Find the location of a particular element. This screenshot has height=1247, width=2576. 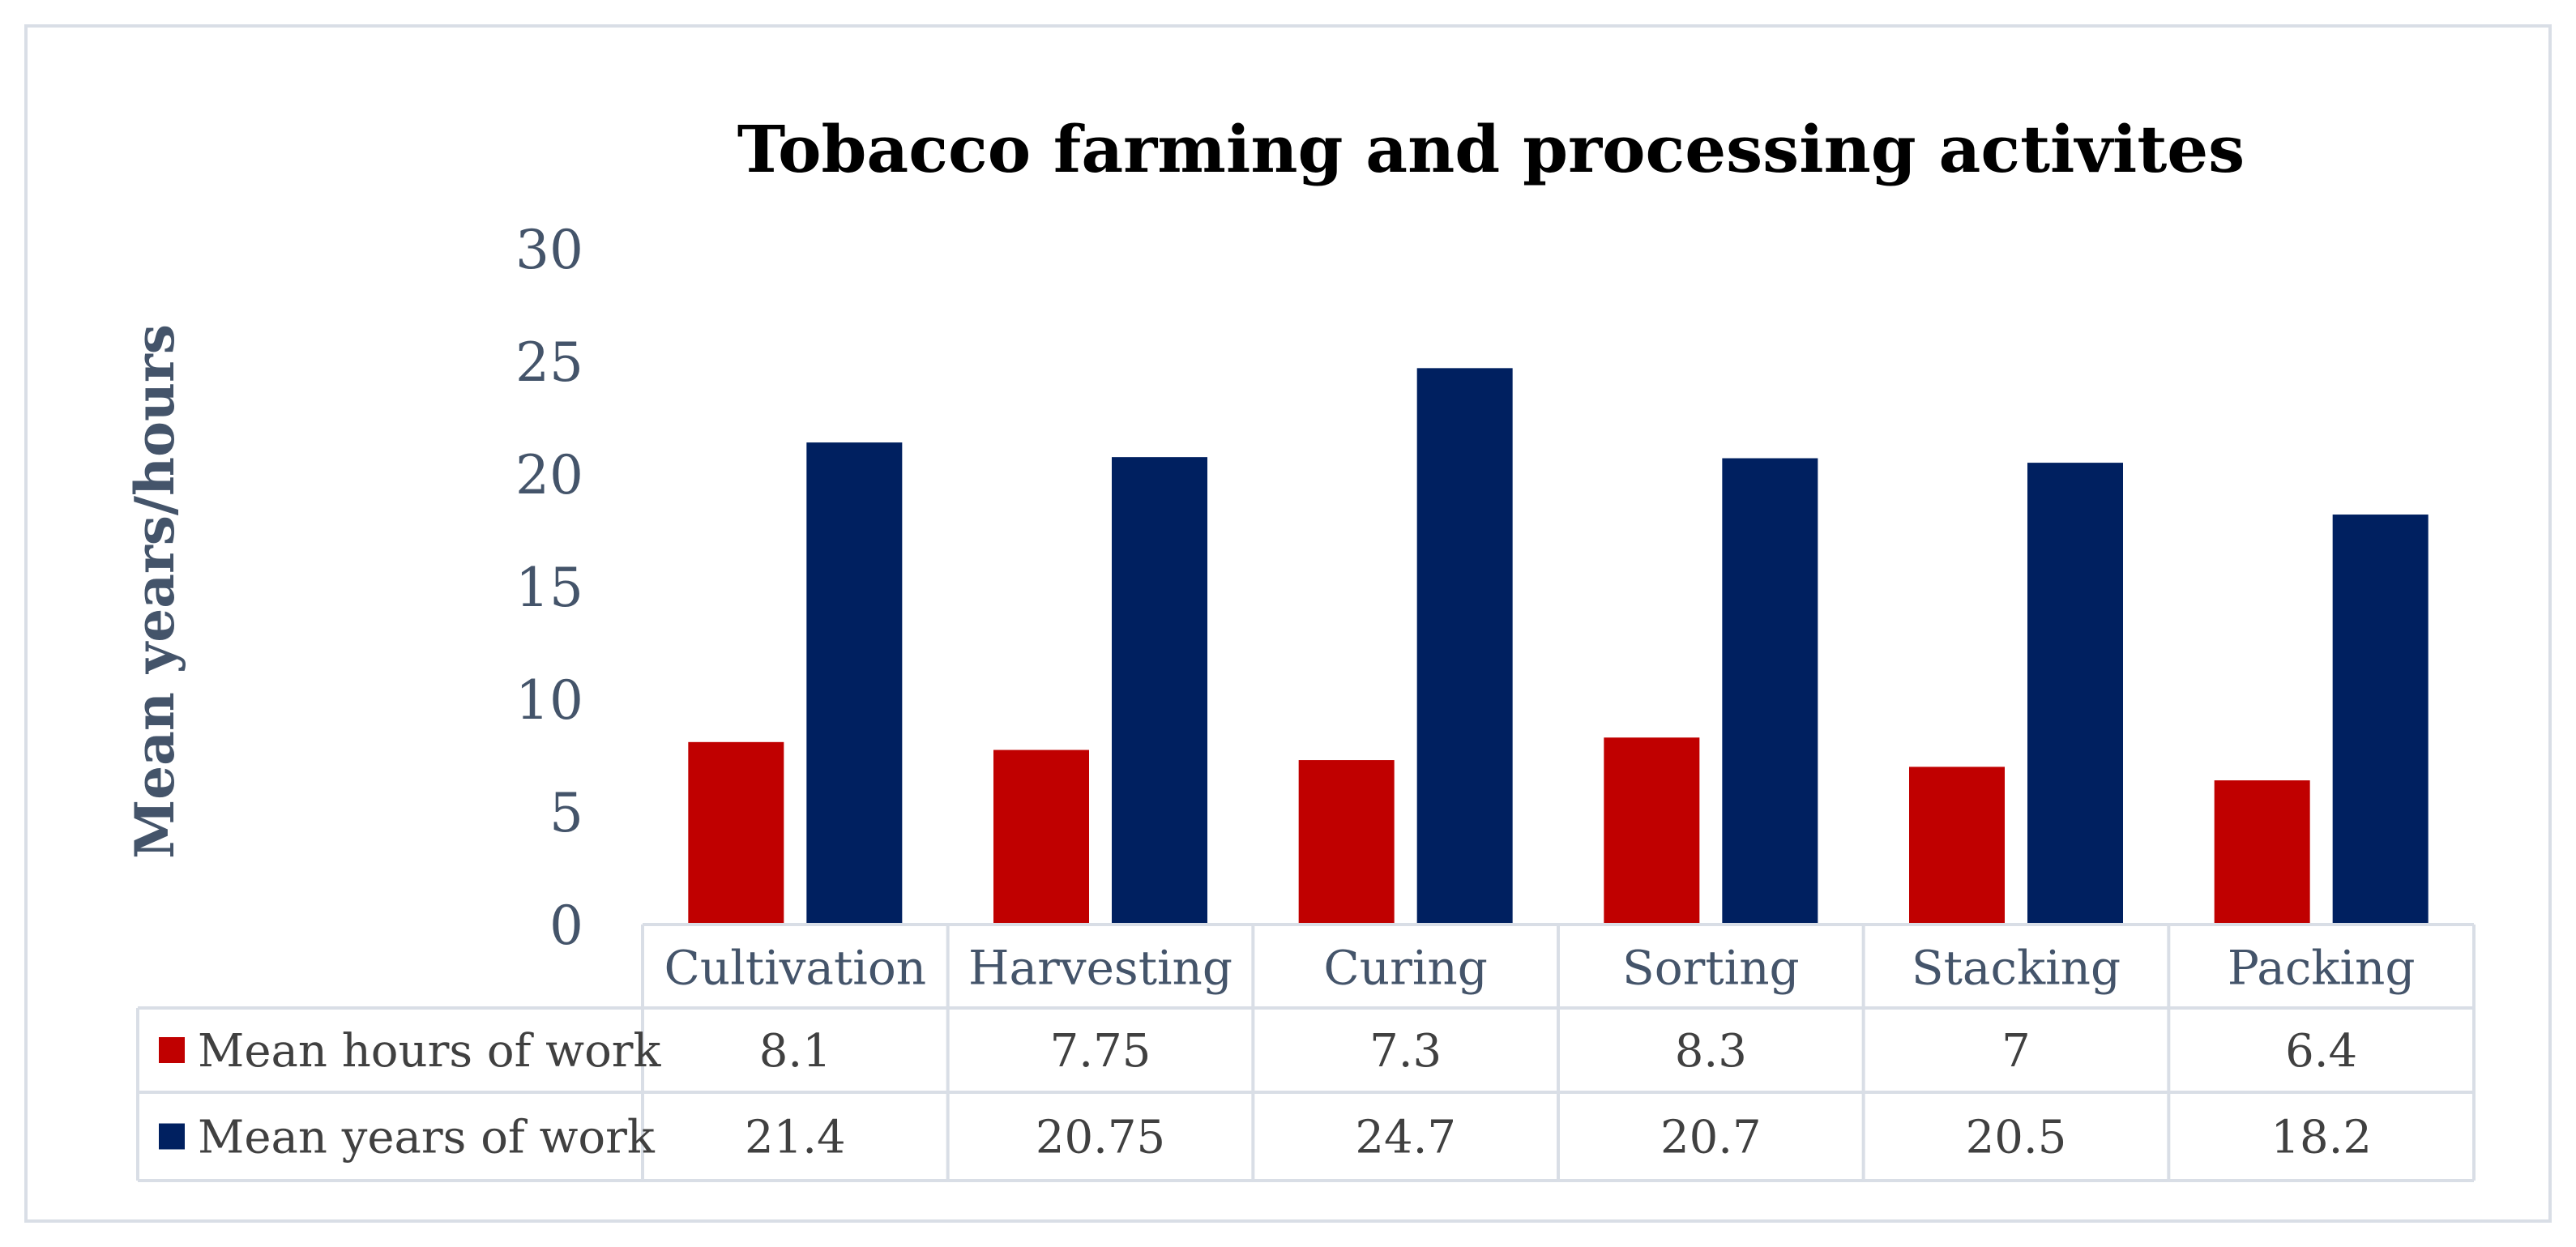

x-tick-label: Harvesting is located at coordinates (1100, 968).